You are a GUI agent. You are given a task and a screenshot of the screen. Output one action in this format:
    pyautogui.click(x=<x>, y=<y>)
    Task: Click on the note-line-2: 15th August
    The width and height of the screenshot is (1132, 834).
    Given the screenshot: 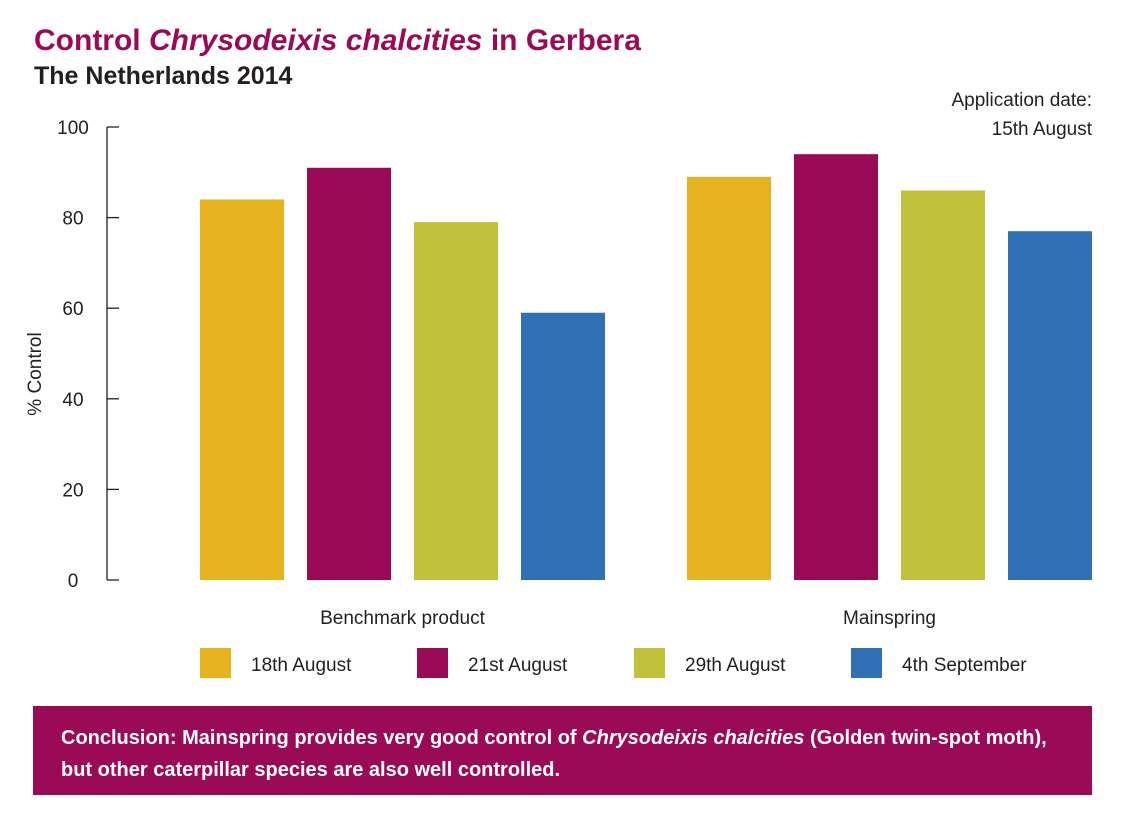 What is the action you would take?
    pyautogui.click(x=1041, y=129)
    